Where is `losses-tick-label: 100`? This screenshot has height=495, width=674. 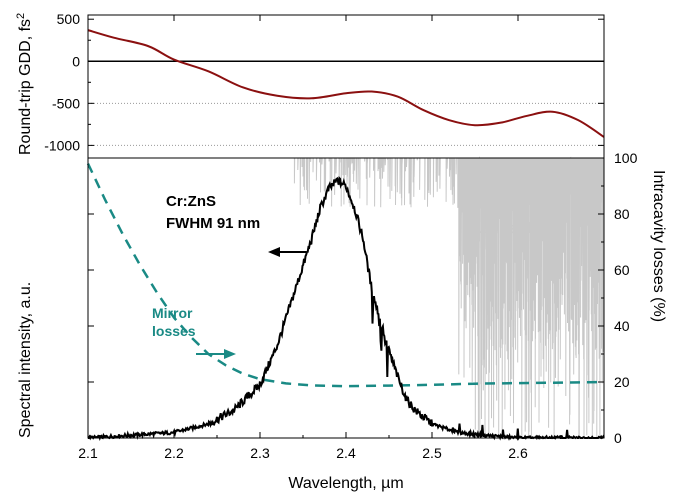
losses-tick-label: 100 is located at coordinates (626, 158).